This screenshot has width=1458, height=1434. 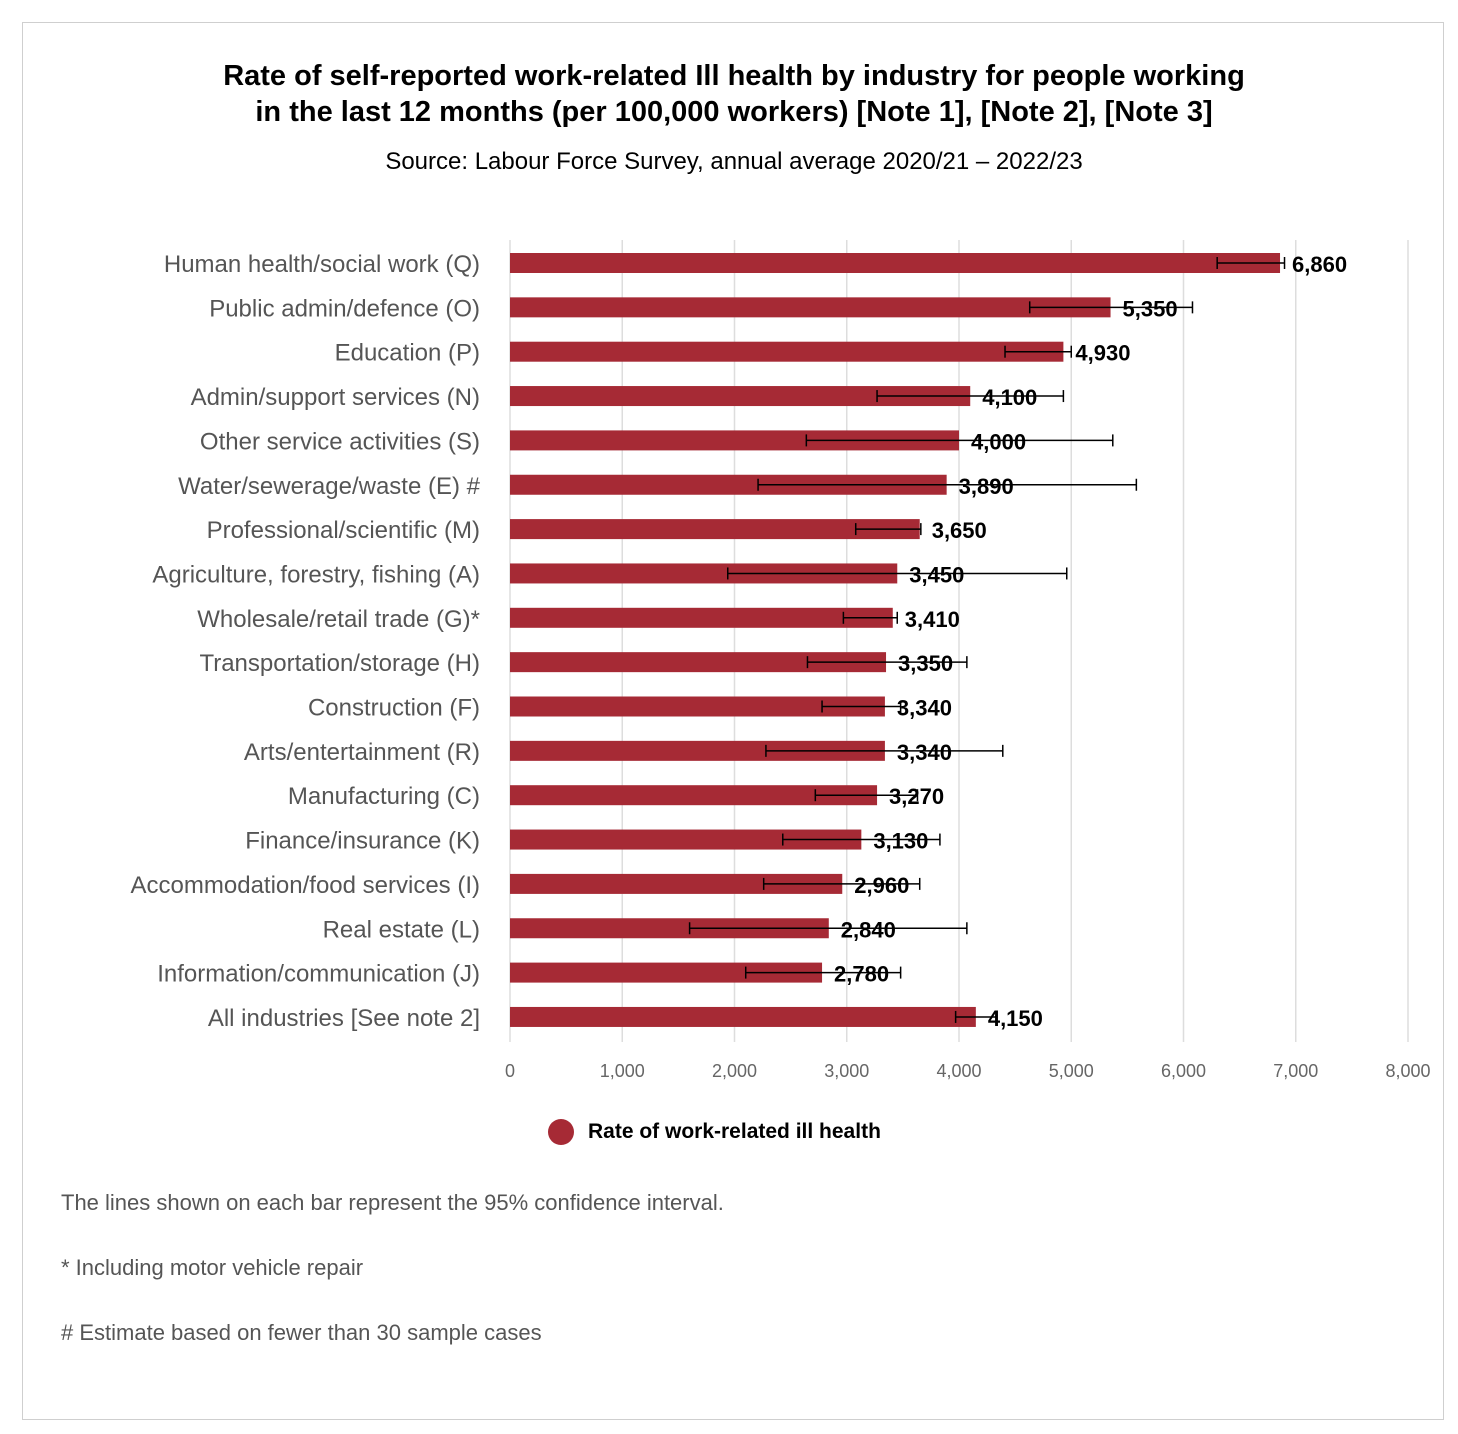 I want to click on data-label: 2,960, so click(x=881, y=885).